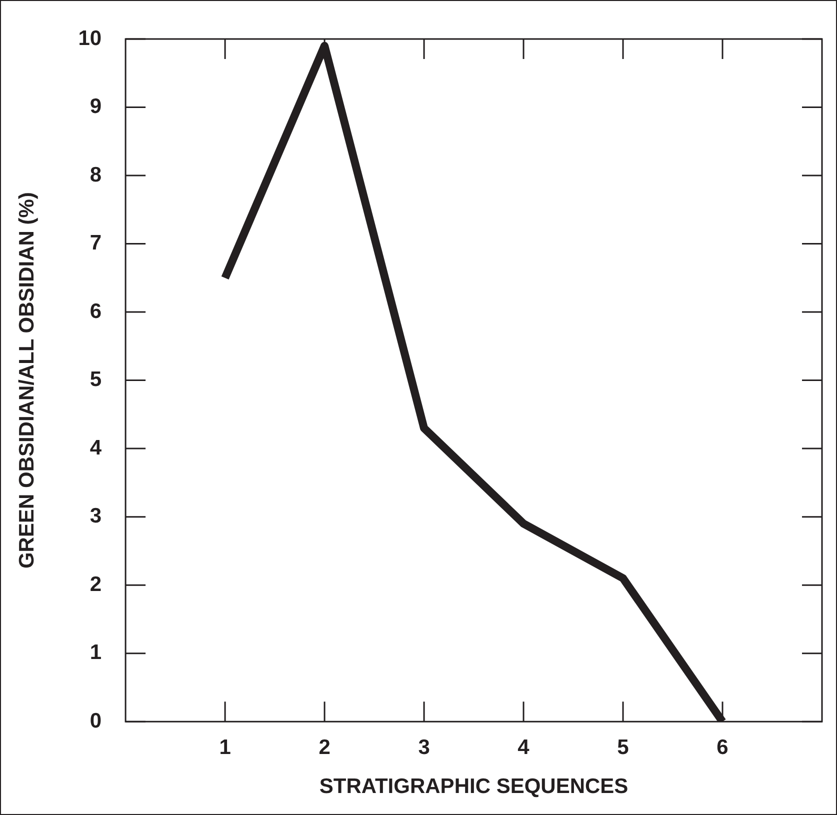 This screenshot has height=815, width=837. Describe the element at coordinates (225, 747) in the screenshot. I see `x-tick-label: 1` at that location.